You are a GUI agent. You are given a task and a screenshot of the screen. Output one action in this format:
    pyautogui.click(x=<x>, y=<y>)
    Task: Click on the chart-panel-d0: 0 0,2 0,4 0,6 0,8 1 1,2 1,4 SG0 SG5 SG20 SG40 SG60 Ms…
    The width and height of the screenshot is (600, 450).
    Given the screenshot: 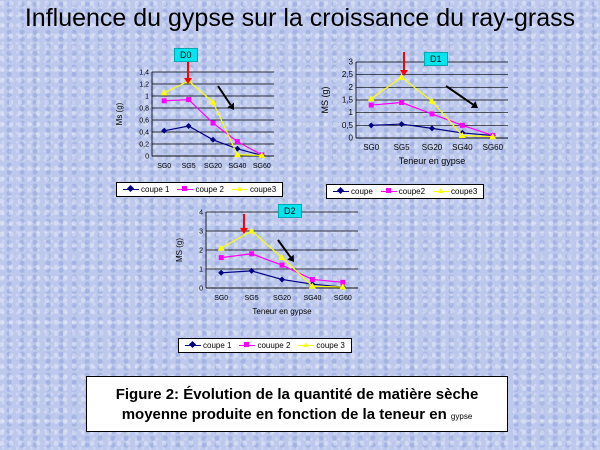 What is the action you would take?
    pyautogui.click(x=200, y=126)
    